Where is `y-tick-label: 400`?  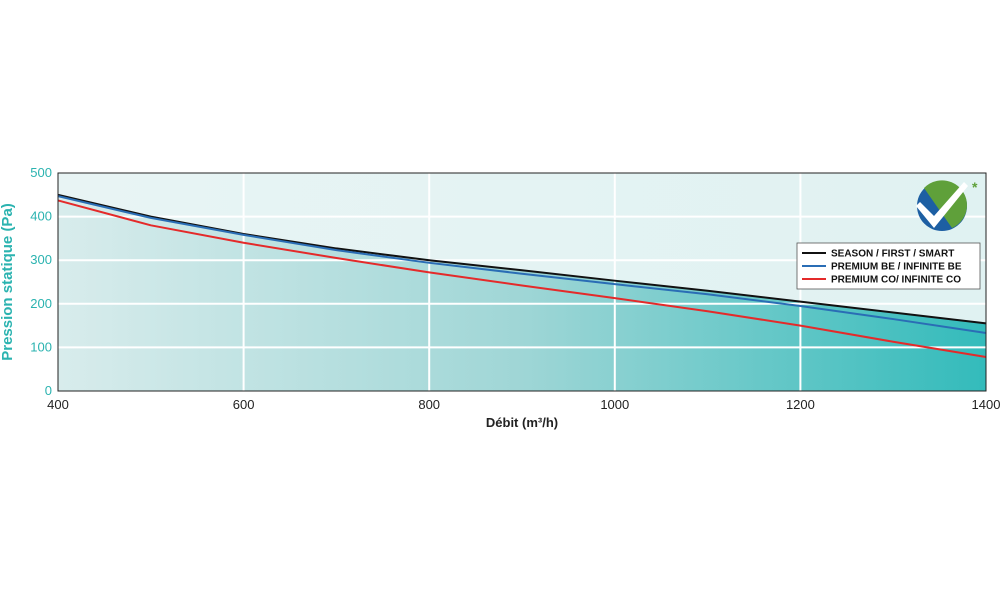
y-tick-label: 400 is located at coordinates (41, 216).